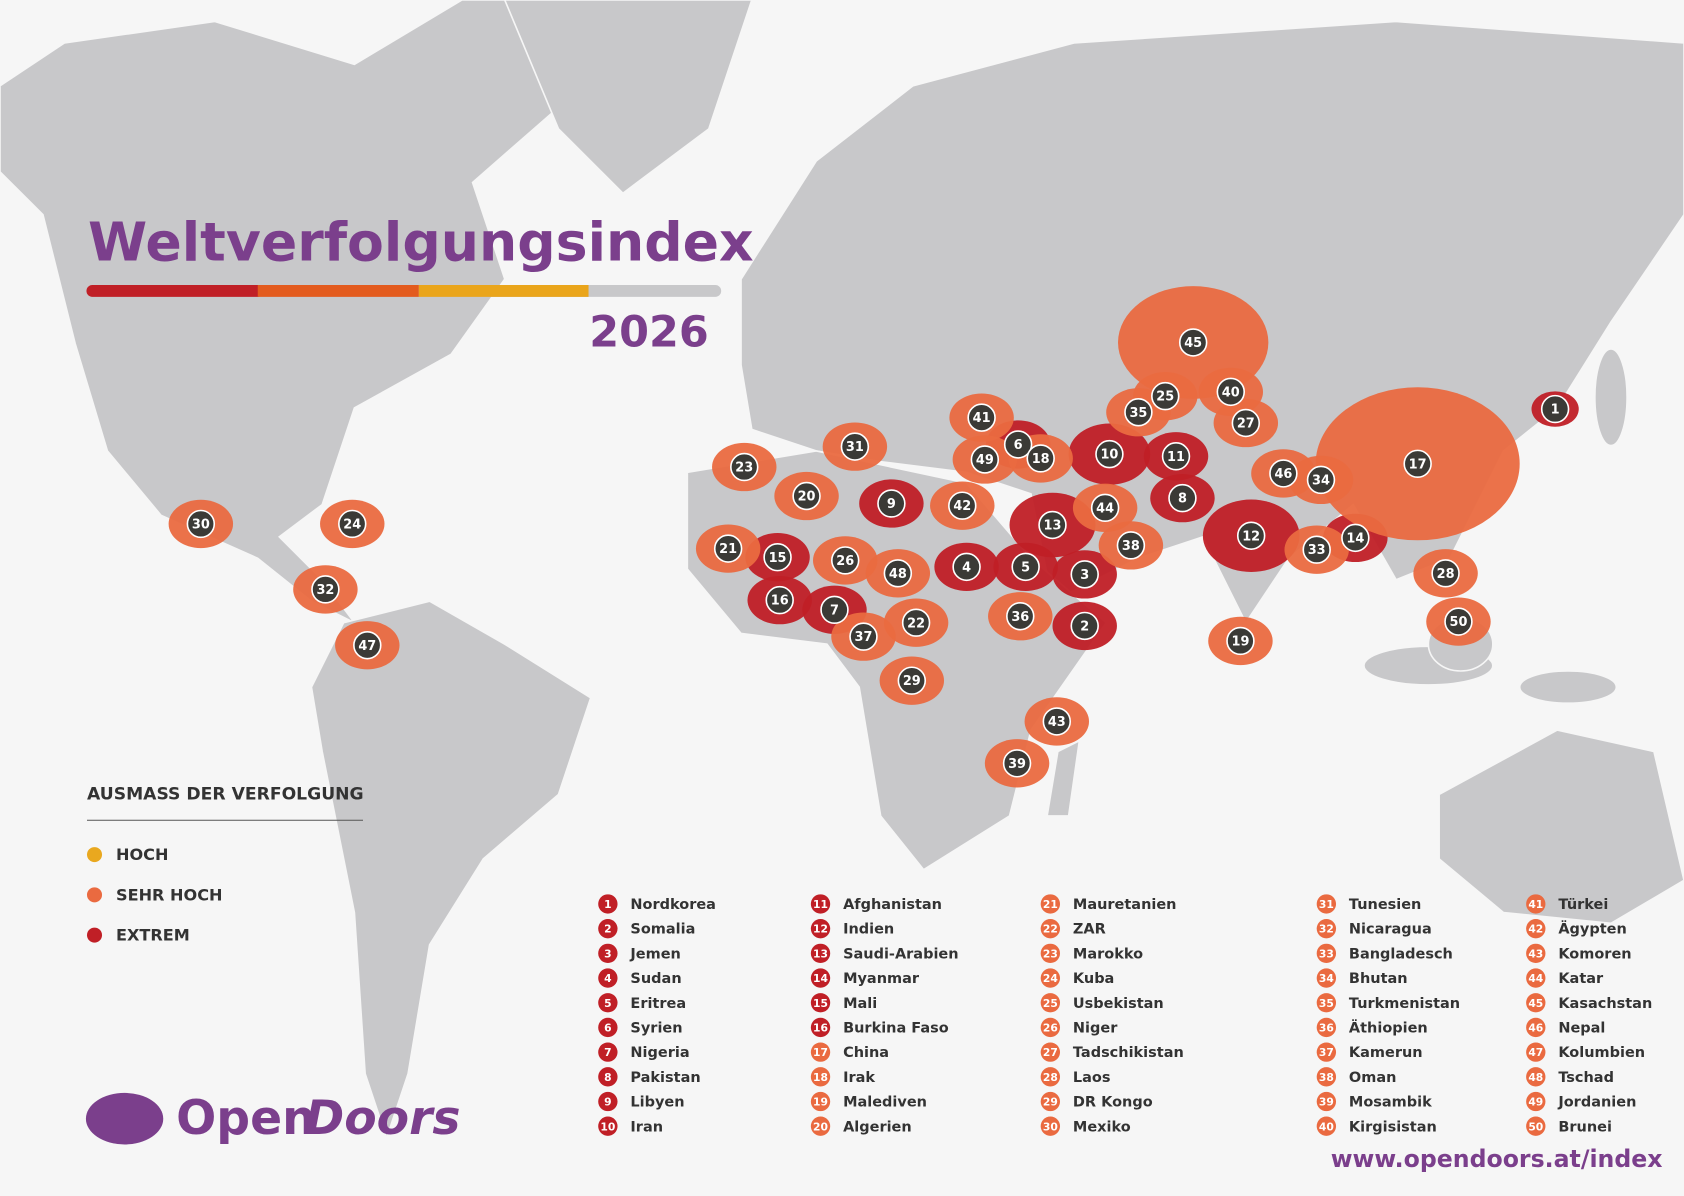 The width and height of the screenshot is (1684, 1196). I want to click on map-marker-number: 14, so click(1355, 538).